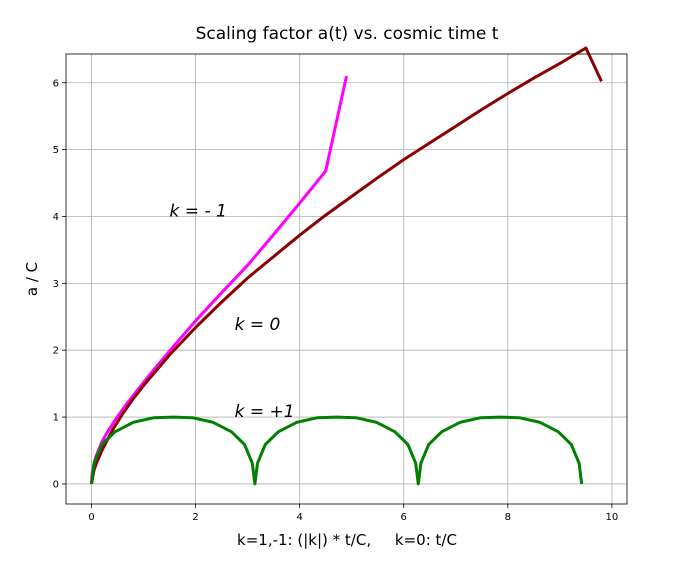 This screenshot has height=570, width=690. I want to click on y-tick-label: 6, so click(56, 83).